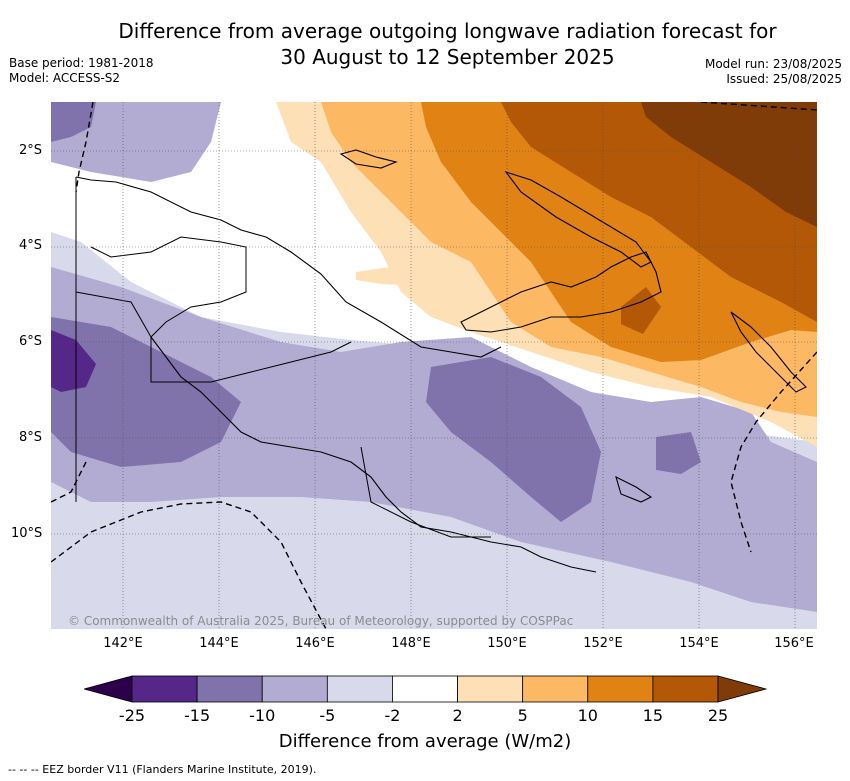 This screenshot has width=850, height=781. I want to click on lon-label-142e: 142°E, so click(123, 643).